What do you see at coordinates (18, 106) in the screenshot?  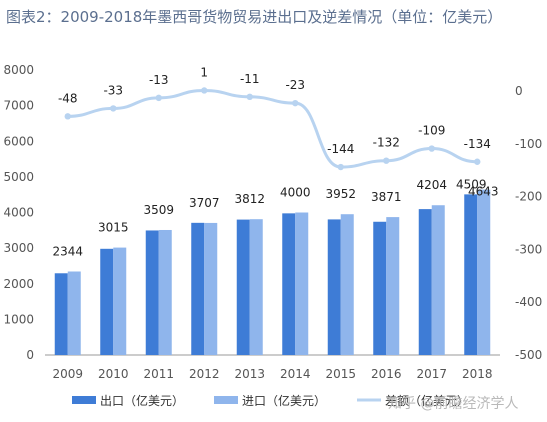 I see `y-left-tick-label: 7000` at bounding box center [18, 106].